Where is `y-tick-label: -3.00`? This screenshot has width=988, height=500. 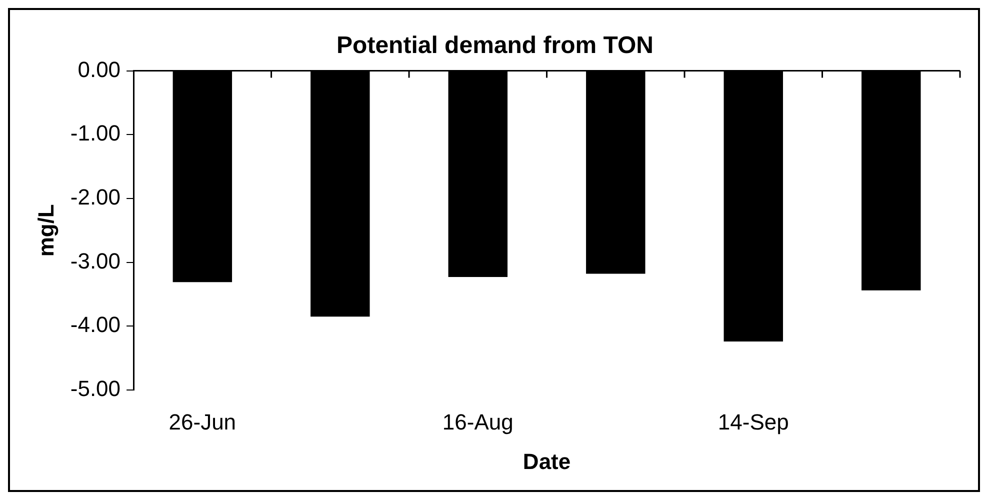 y-tick-label: -3.00 is located at coordinates (95, 261).